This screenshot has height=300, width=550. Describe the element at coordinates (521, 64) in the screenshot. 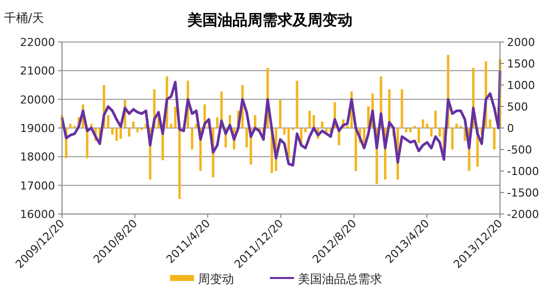

I see `y2-tick-label: 1500` at that location.